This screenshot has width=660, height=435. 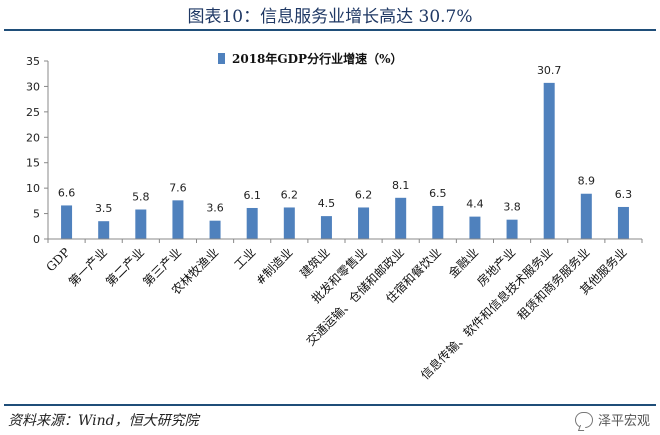 I want to click on y-tick-label: 25, so click(x=33, y=112).